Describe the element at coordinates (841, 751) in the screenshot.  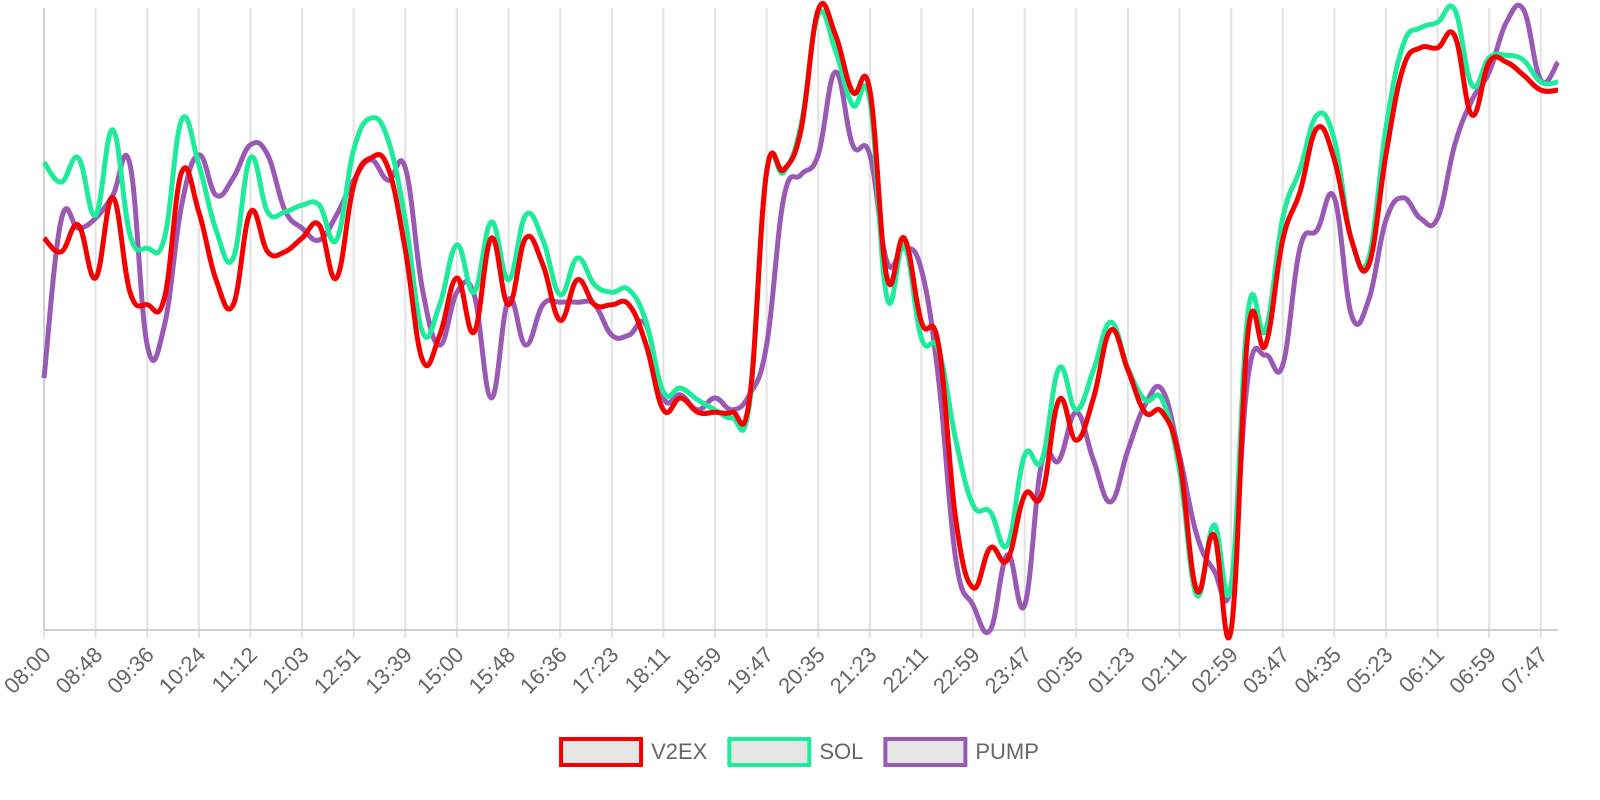
I see `legend-label: SOL` at that location.